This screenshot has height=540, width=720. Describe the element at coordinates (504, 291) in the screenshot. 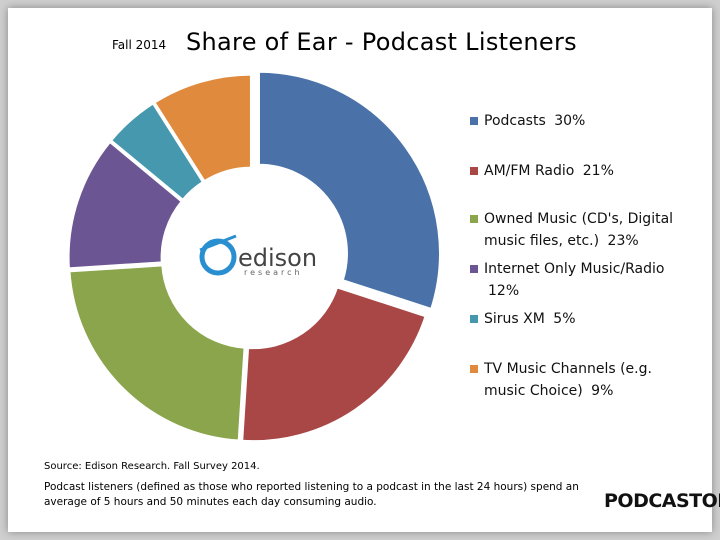

I see `legend-value: 12%` at that location.